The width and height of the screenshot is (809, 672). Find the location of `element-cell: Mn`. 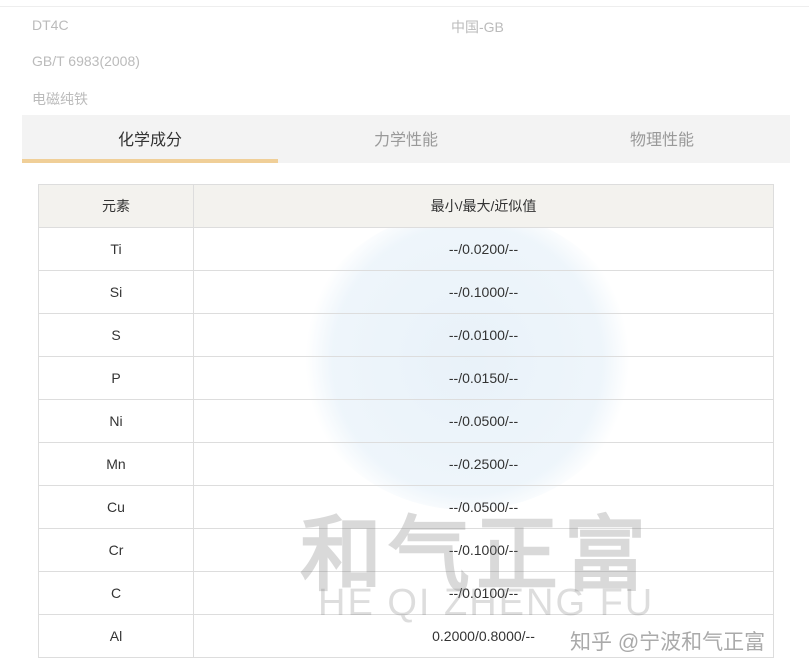

element-cell: Mn is located at coordinates (116, 464).